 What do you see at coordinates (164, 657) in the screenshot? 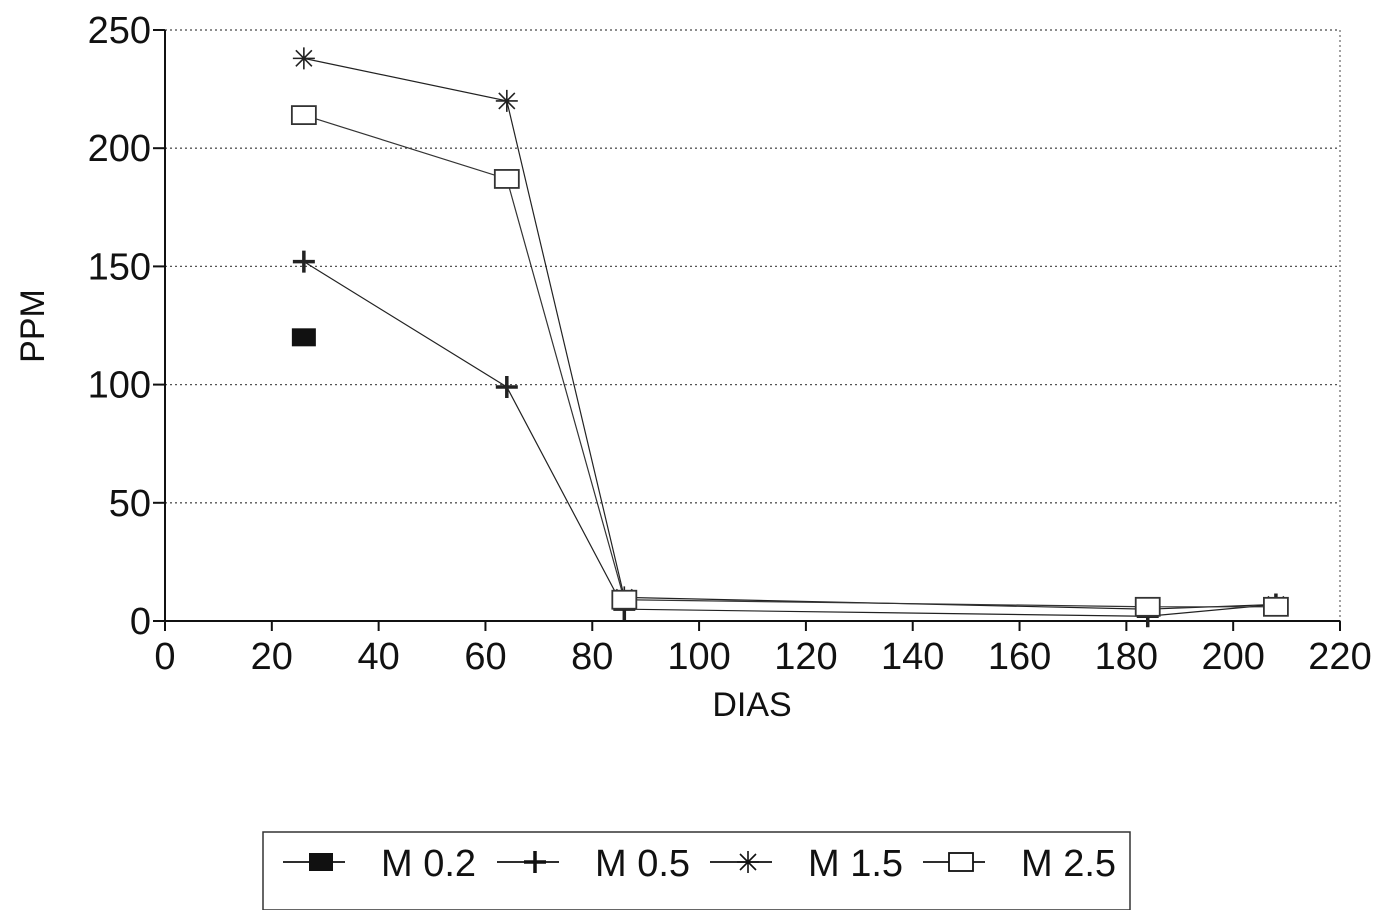
I see `x-tick-label: 0` at bounding box center [164, 657].